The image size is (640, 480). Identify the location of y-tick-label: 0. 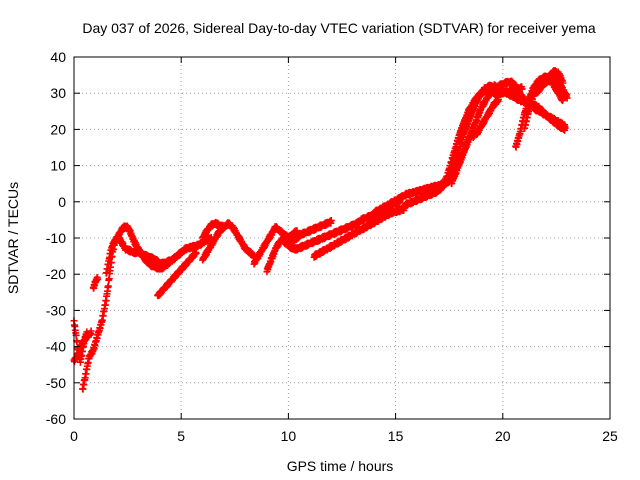
(62, 202).